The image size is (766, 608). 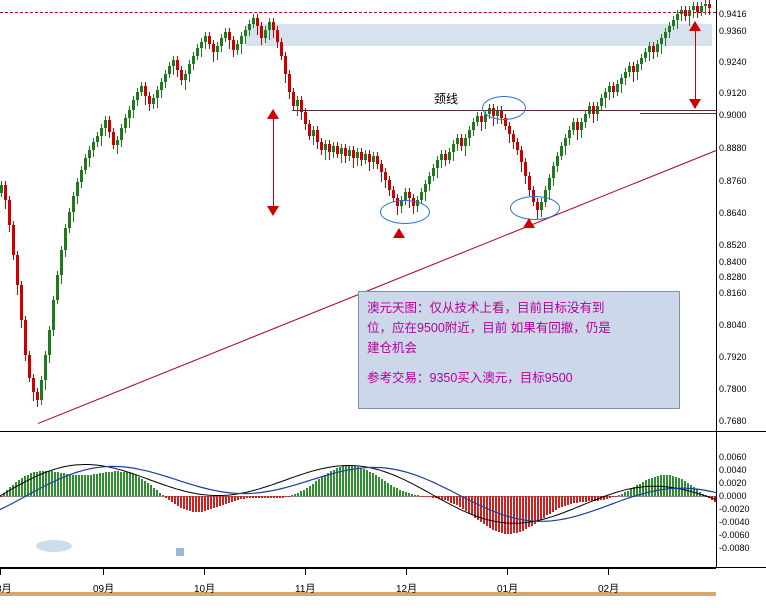 What do you see at coordinates (733, 470) in the screenshot?
I see `indicator-axis-tick: 0.0040` at bounding box center [733, 470].